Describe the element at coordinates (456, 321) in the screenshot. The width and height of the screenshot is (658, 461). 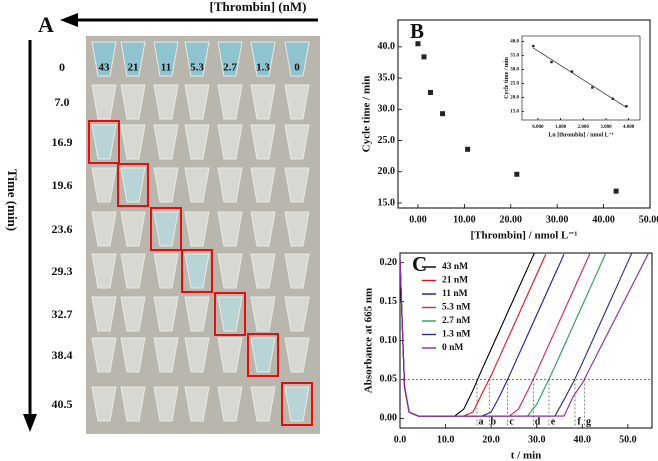
I see `legend-label: 2.7 nM` at that location.